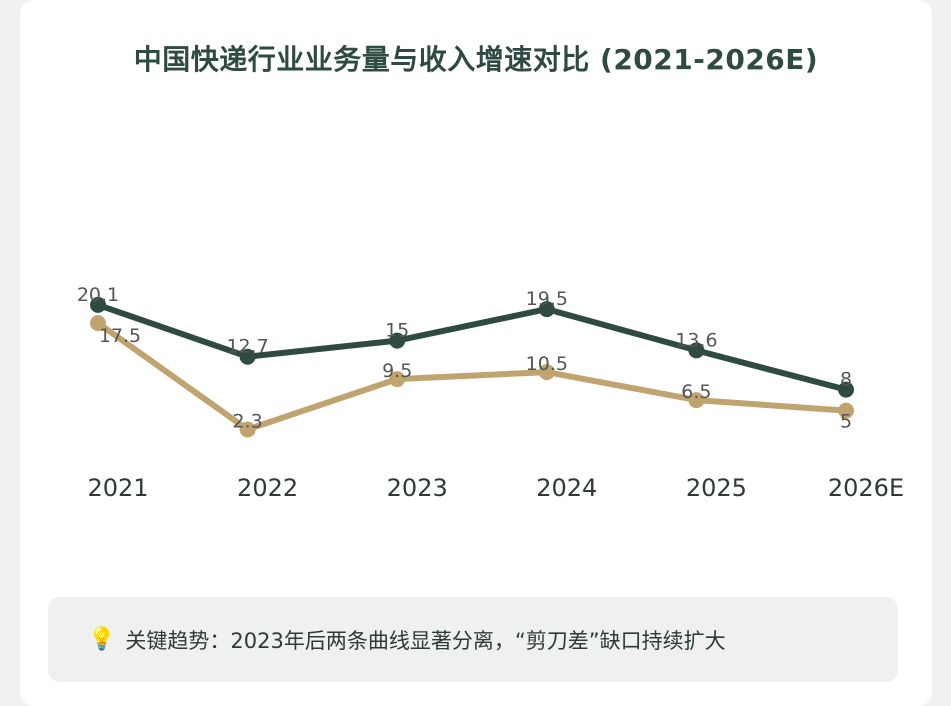  I want to click on data-label: 17.5, so click(120, 336).